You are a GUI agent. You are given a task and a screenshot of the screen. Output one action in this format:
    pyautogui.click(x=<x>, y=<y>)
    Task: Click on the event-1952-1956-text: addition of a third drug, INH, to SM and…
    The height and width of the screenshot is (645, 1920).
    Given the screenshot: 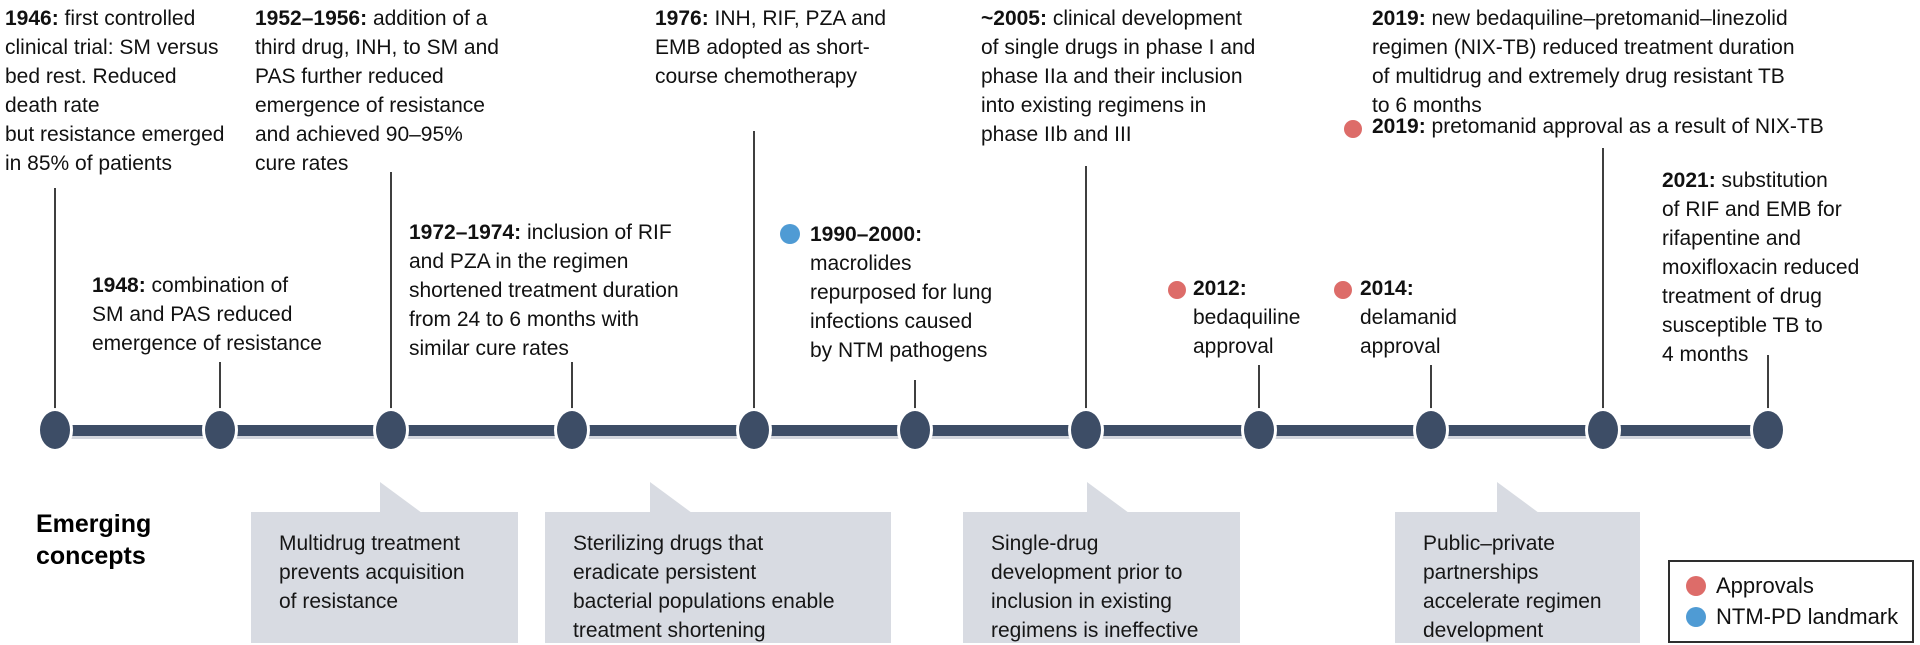 What is the action you would take?
    pyautogui.click(x=377, y=91)
    